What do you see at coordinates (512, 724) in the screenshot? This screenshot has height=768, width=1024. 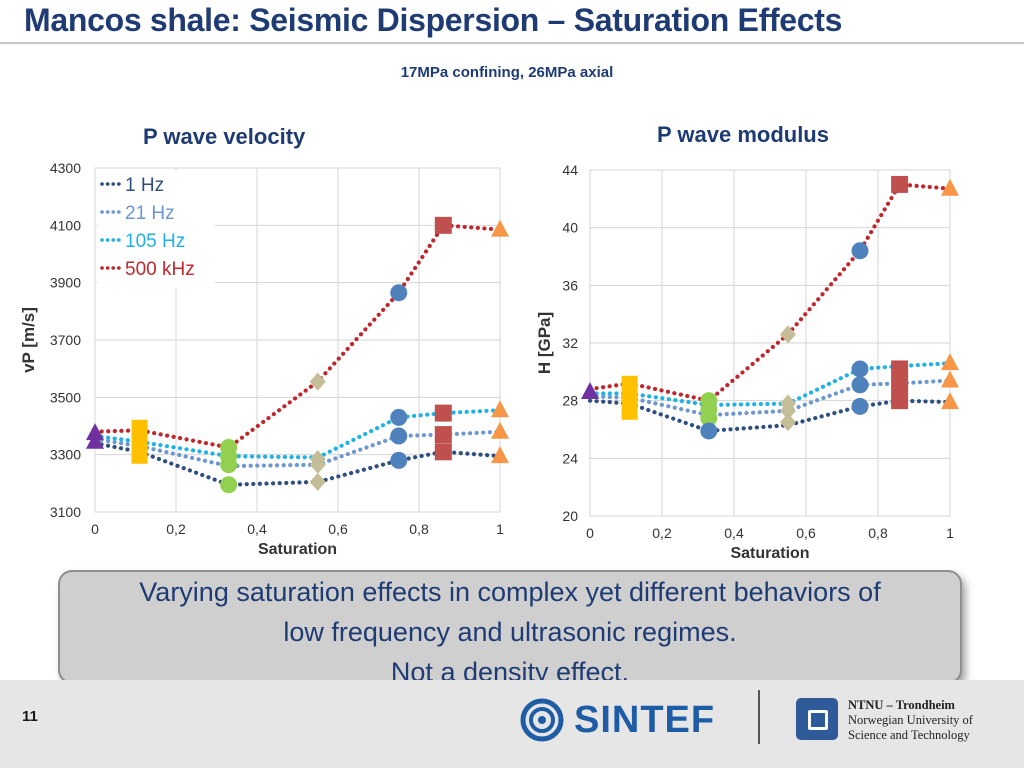 I see `footer-bar` at bounding box center [512, 724].